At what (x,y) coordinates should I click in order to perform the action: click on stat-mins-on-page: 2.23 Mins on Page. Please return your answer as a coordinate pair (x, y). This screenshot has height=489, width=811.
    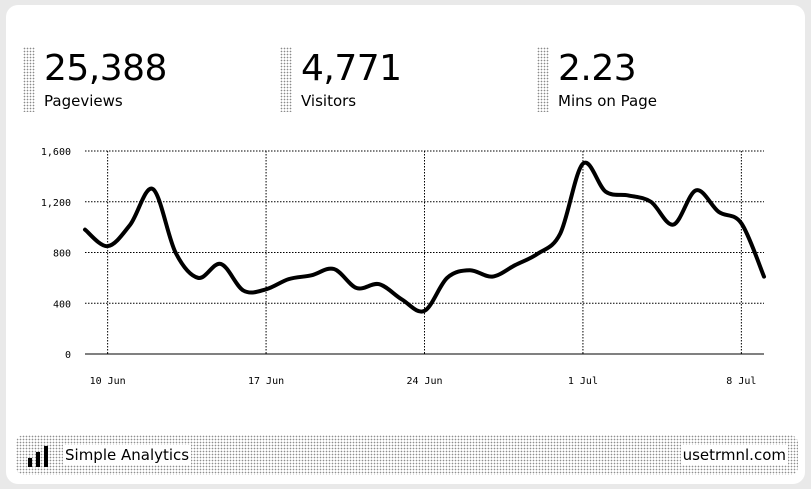
    Looking at the image, I should click on (657, 79).